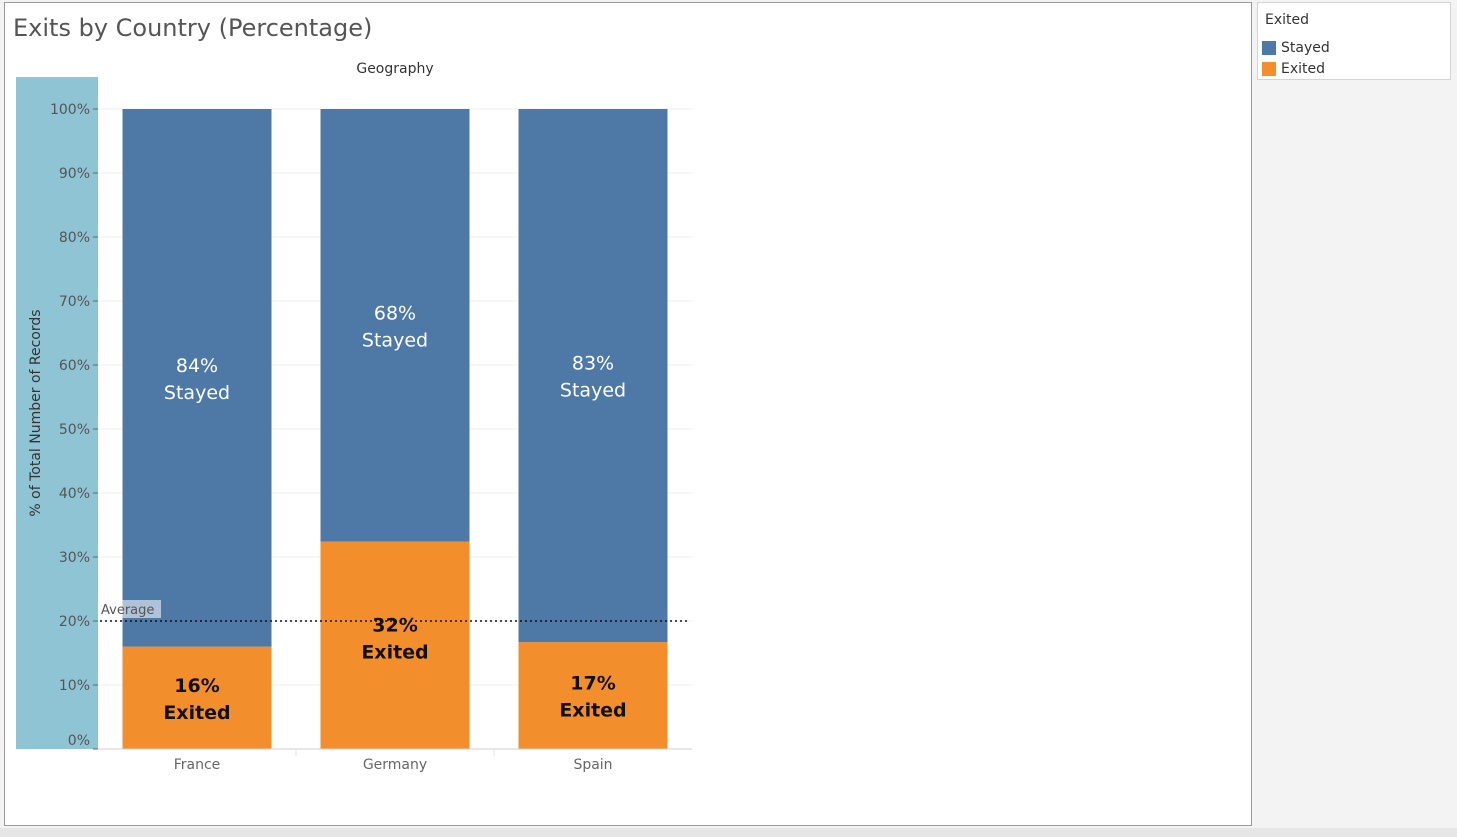  What do you see at coordinates (1354, 41) in the screenshot?
I see `legend: Exited Stayed Exited` at bounding box center [1354, 41].